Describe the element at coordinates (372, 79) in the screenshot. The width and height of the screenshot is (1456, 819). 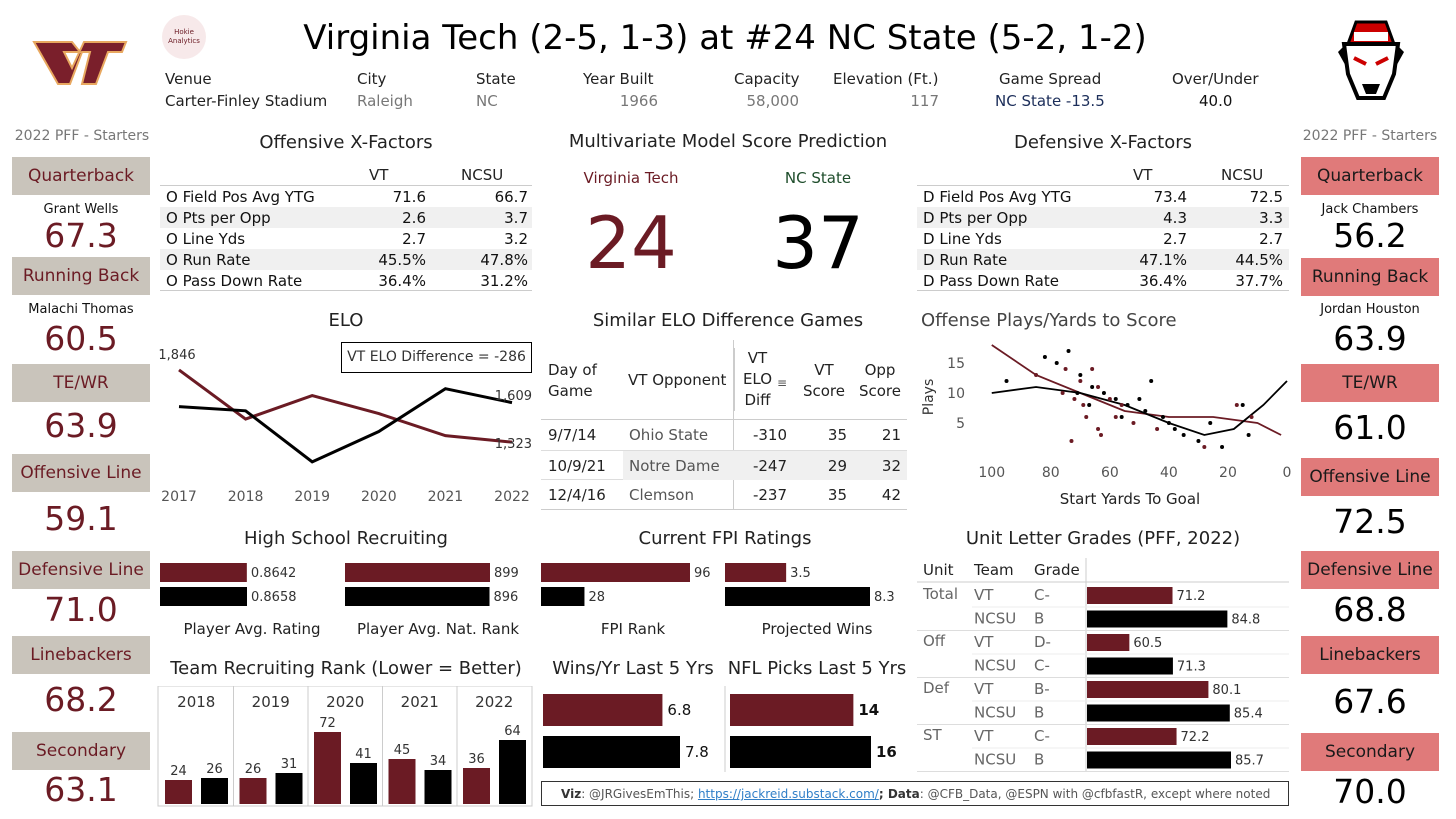
I see `city-label: City` at that location.